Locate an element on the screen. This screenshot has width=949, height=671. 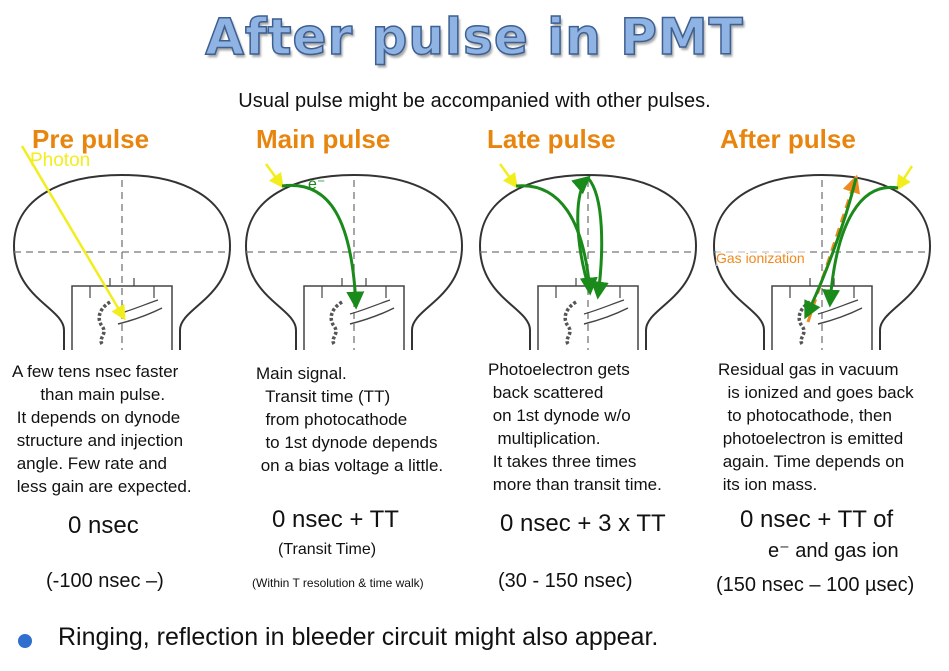
timing-pre-pulse: 0 nsec is located at coordinates (103, 525).